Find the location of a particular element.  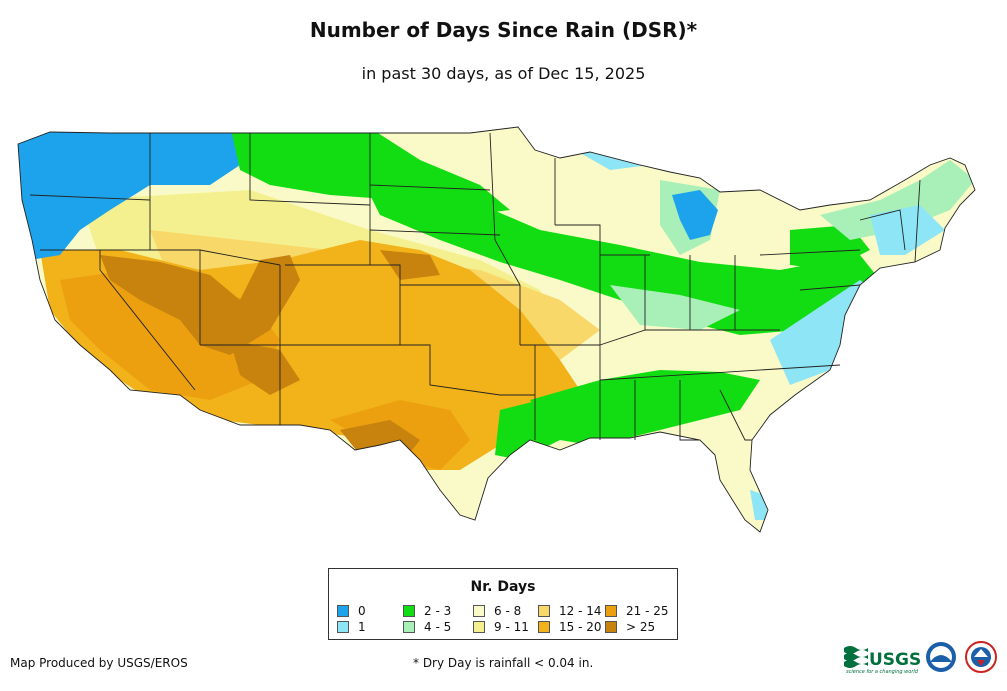

legend-item-gt25: > 25 is located at coordinates (630, 627).